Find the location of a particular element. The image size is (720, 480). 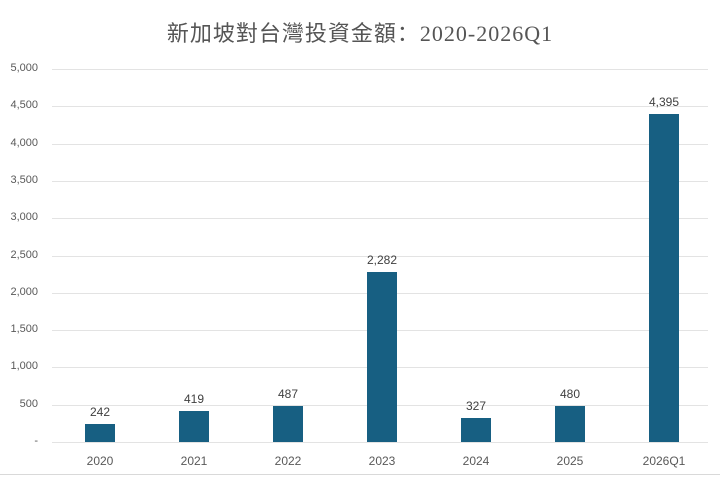

bar-value-label: 419 is located at coordinates (194, 398).